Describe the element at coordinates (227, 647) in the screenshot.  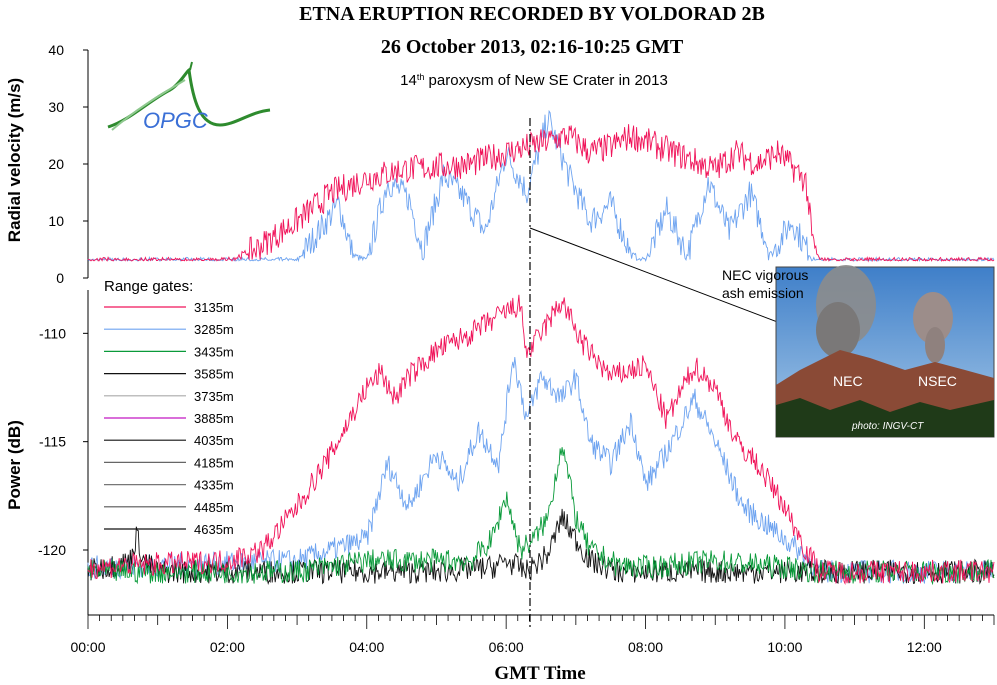
I see `x-tick-label: 02:00` at that location.